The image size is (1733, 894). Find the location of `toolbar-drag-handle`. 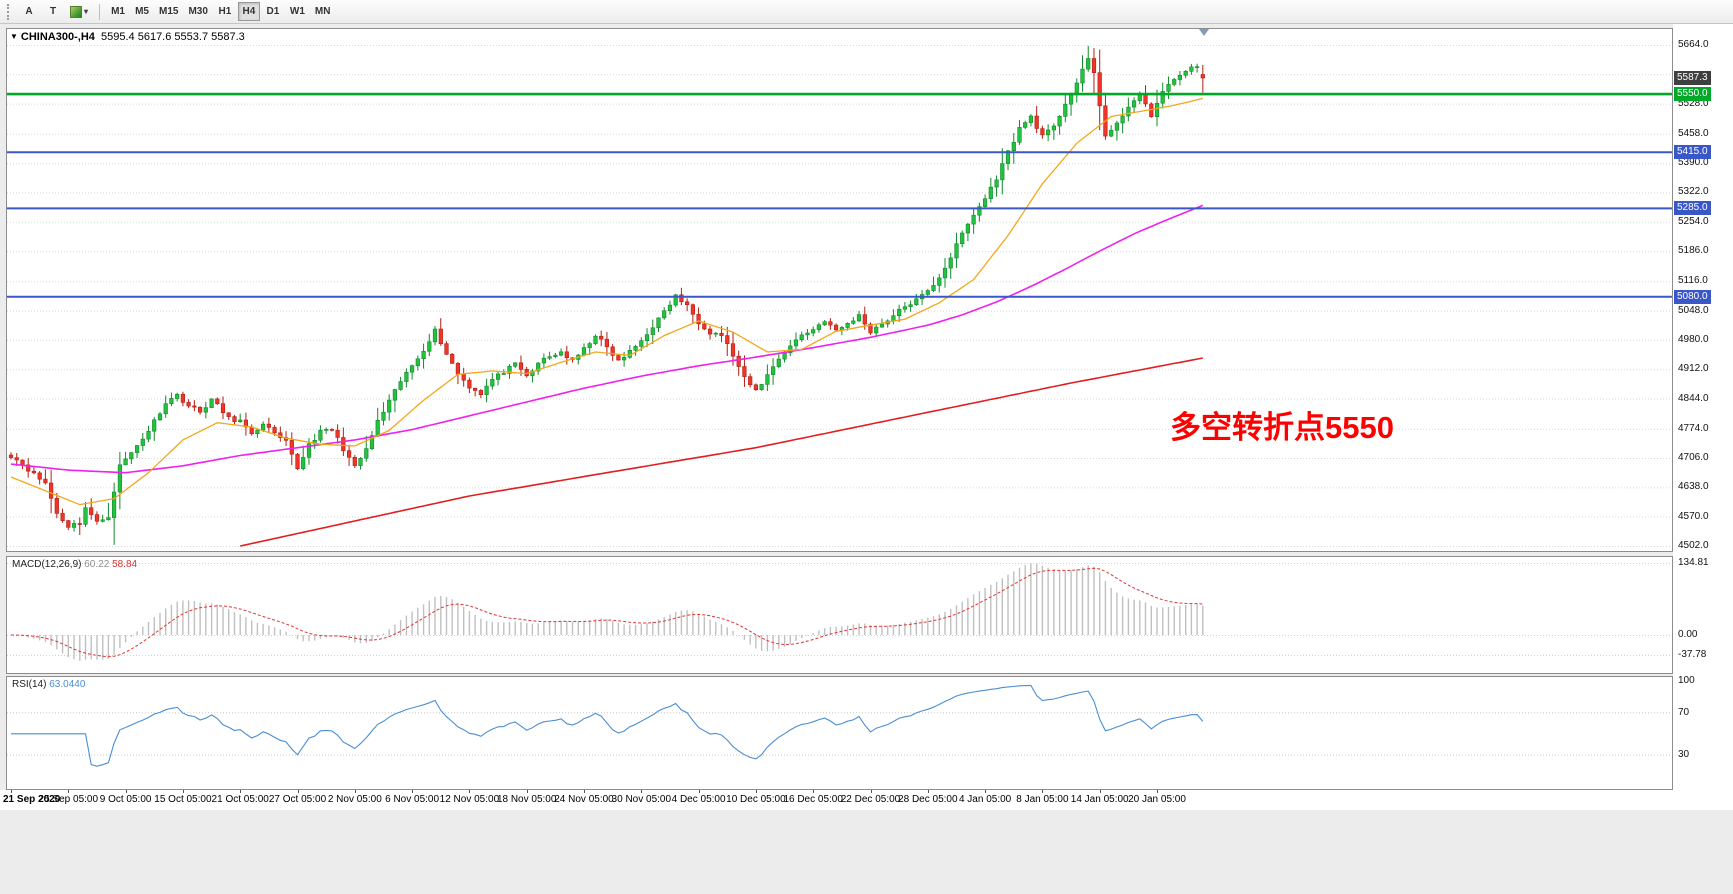

toolbar-drag-handle is located at coordinates (9, 11).